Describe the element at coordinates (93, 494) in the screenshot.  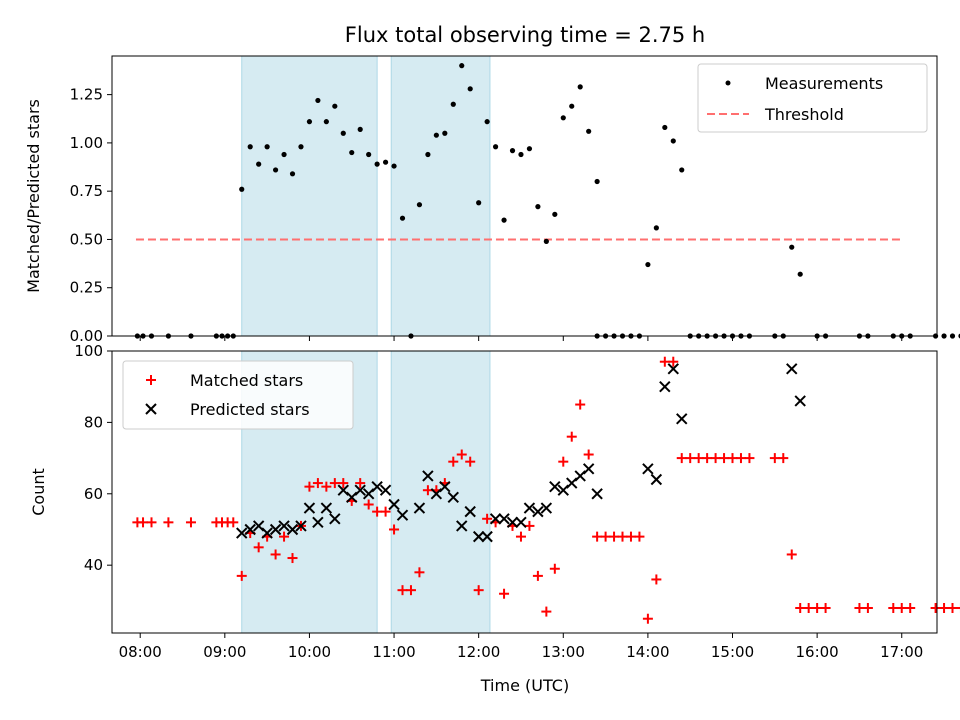
I see `y-tick-label: 60` at that location.